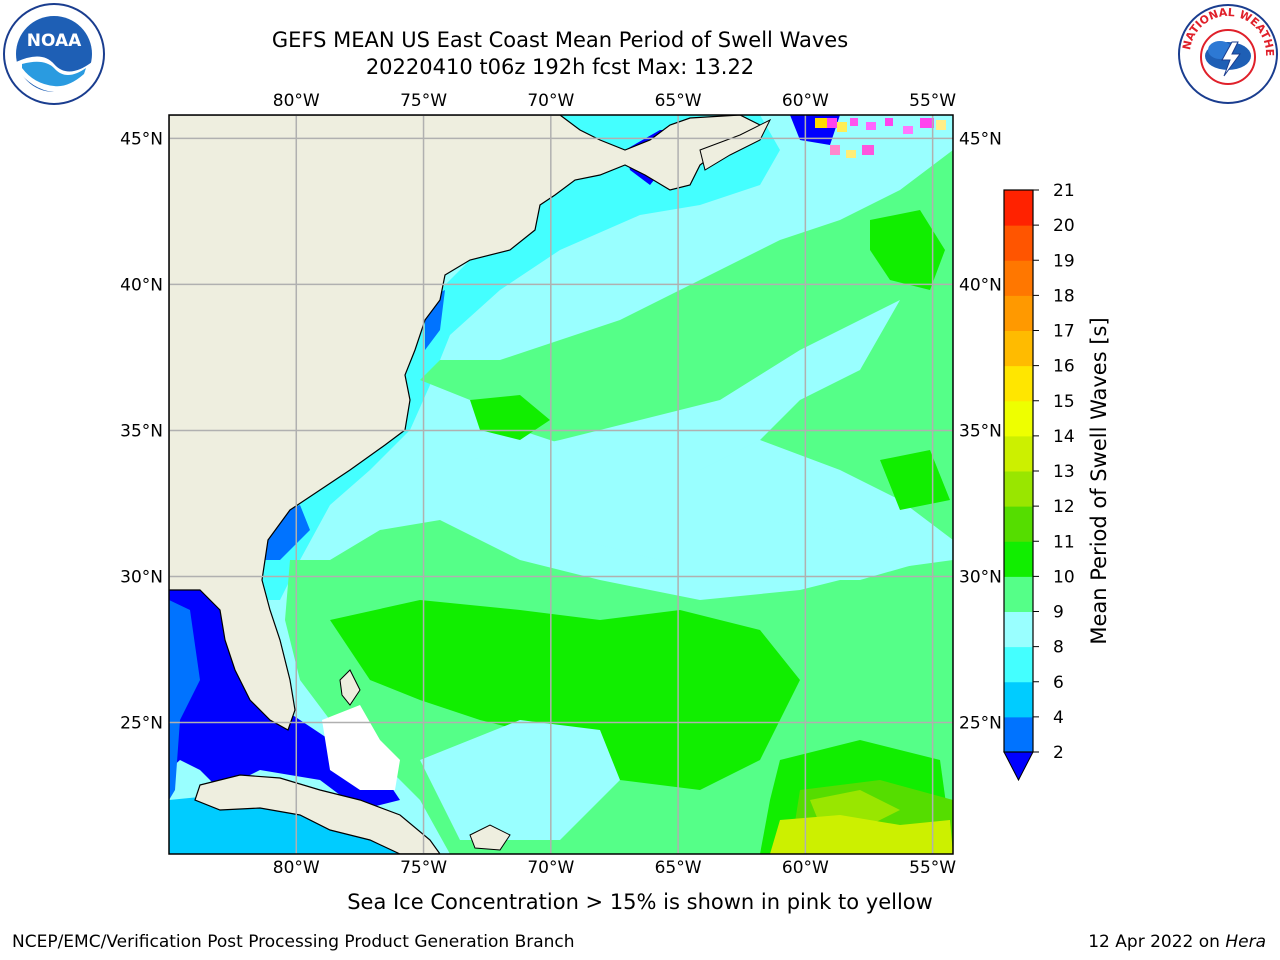 This screenshot has height=960, width=1280. I want to click on colorbar-tick-label: 4, so click(1058, 718).